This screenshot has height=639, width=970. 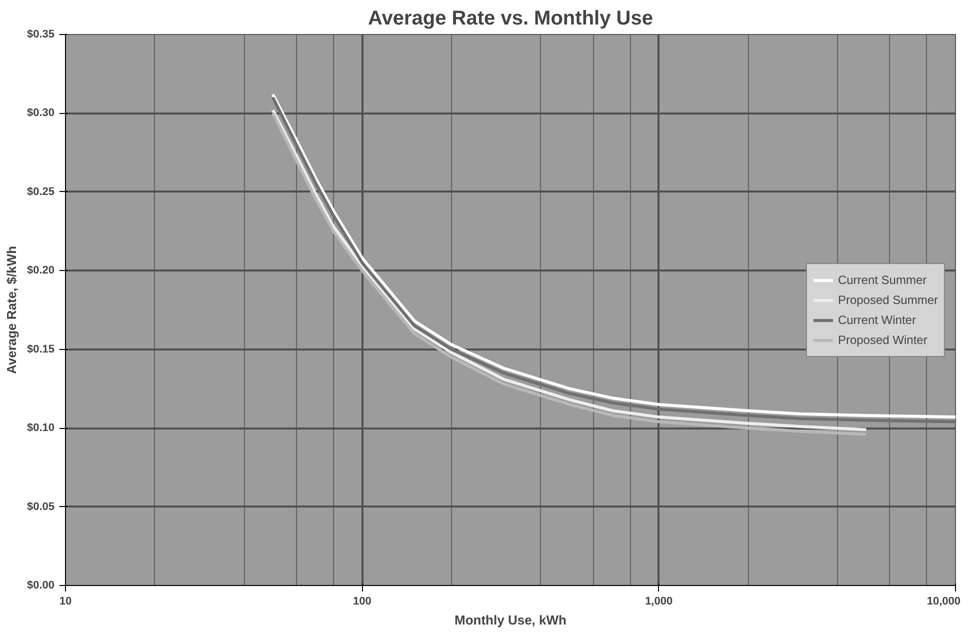 I want to click on legend-label: Current Winter, so click(x=877, y=319).